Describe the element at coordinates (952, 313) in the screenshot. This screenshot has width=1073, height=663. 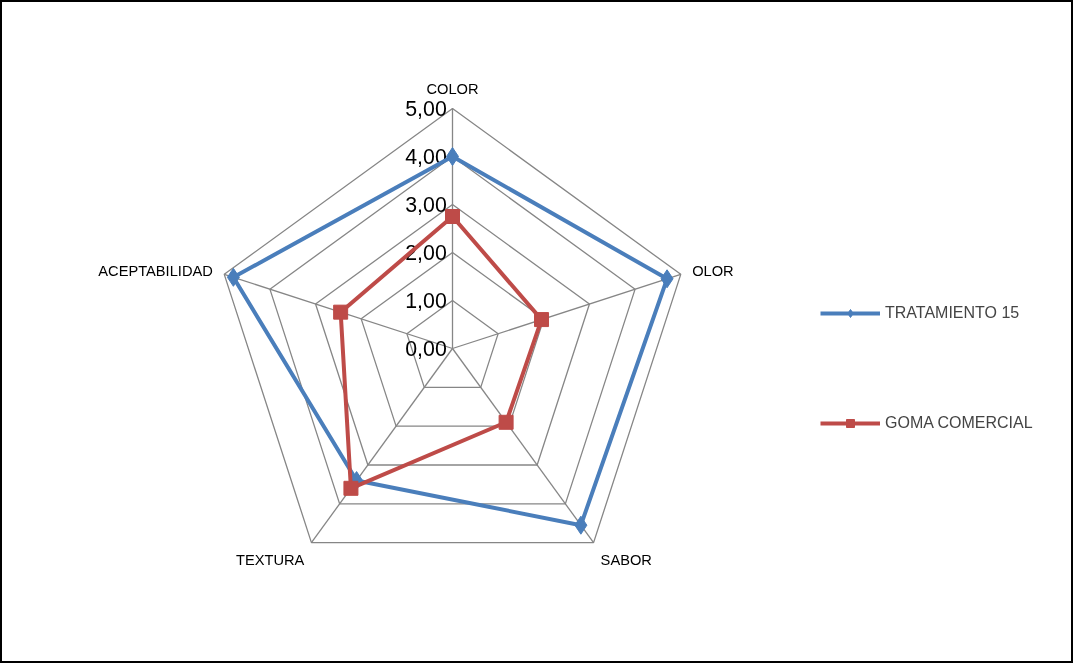
I see `legend-label: TRATAMIENTO 15` at that location.